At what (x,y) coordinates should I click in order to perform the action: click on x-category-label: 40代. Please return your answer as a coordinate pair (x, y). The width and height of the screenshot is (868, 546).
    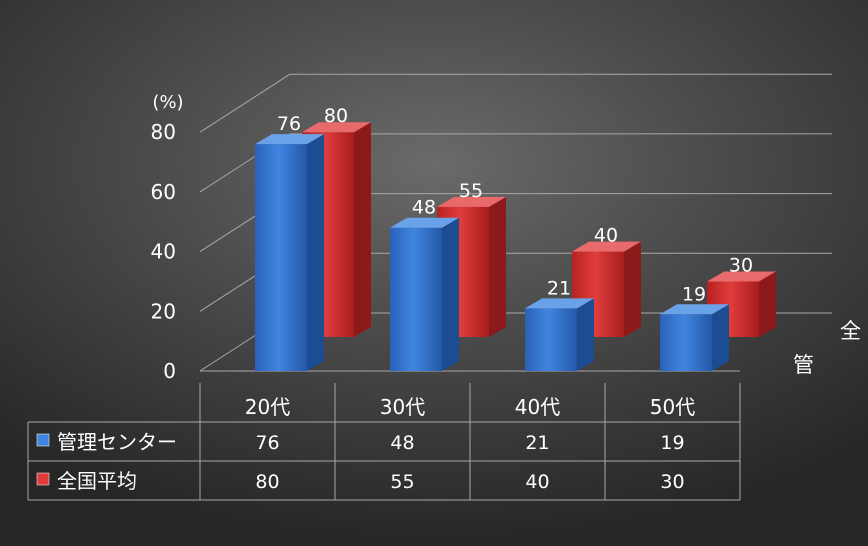
    Looking at the image, I should click on (537, 407).